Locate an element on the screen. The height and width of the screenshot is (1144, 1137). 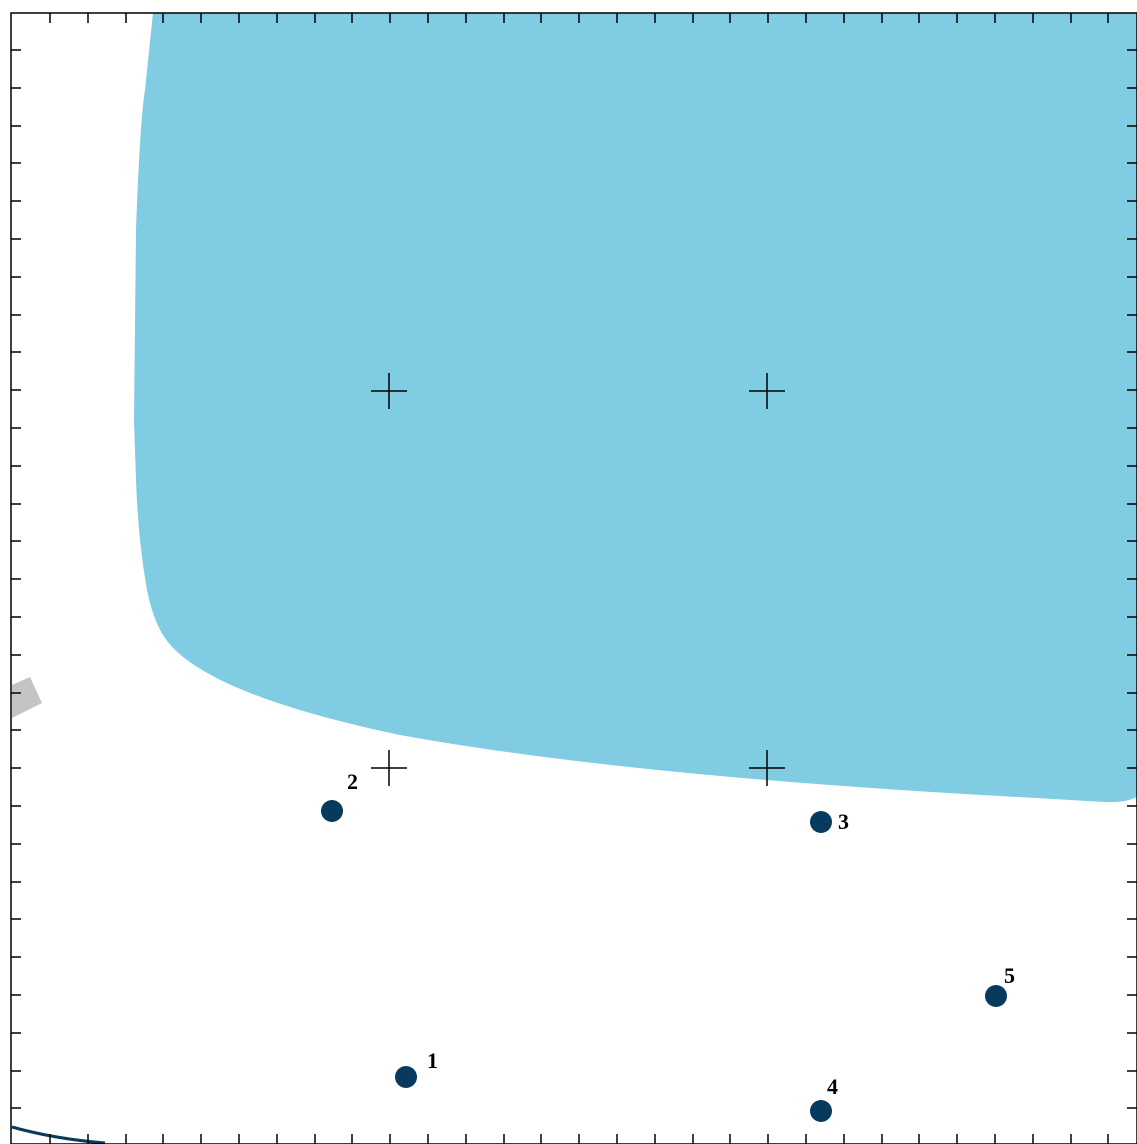
site-marker-5: 5 is located at coordinates (1000, 985).